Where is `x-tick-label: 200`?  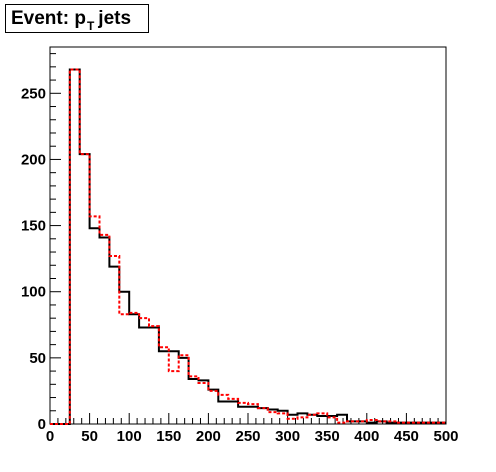 x-tick-label: 200 is located at coordinates (208, 436).